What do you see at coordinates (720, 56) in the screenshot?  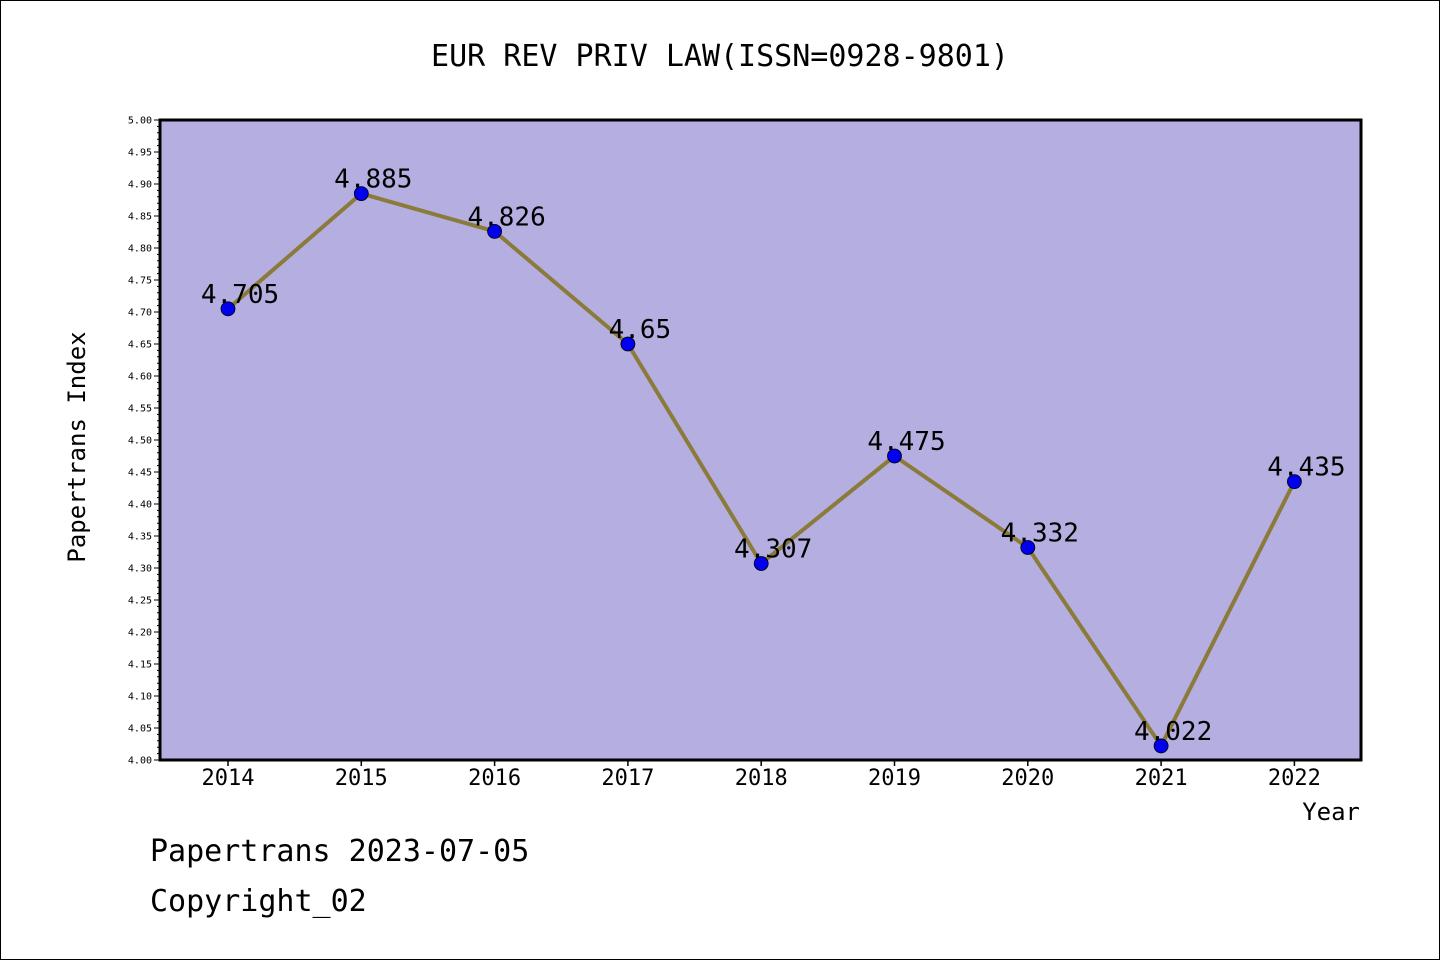 I see `chart-title: EUR REV PRIV LAW(ISSN=0928-9801)` at bounding box center [720, 56].